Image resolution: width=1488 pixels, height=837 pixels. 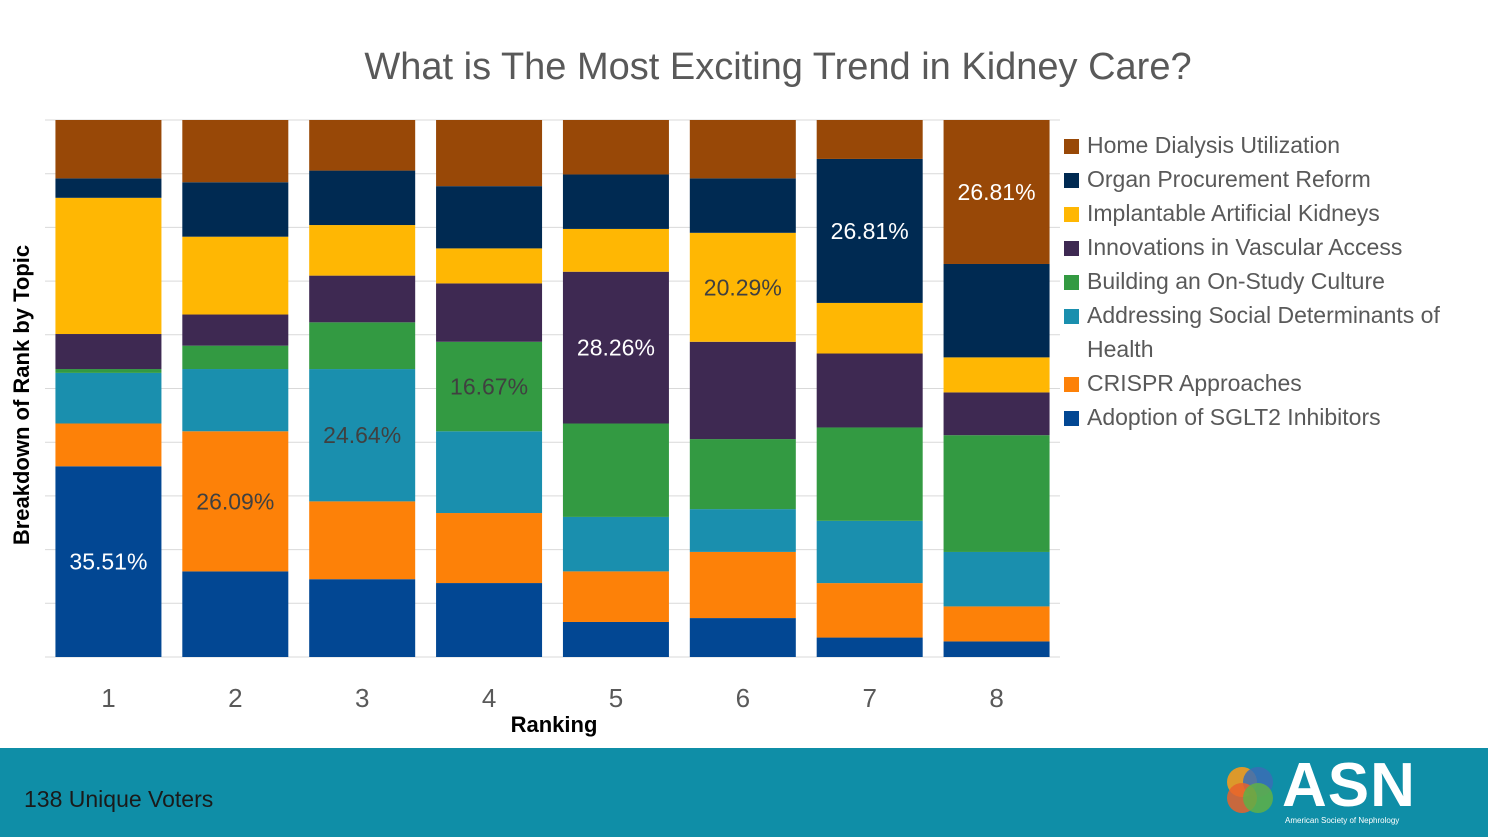 I want to click on legend-item: Home Dialysis Utilization, so click(x=1272, y=145).